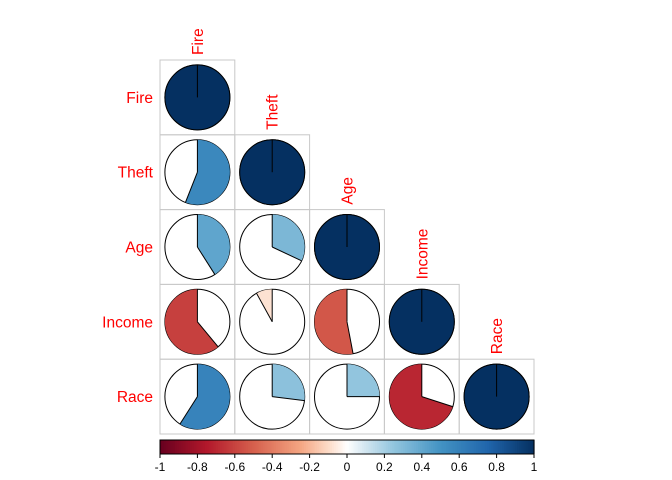 The height and width of the screenshot is (480, 672). Describe the element at coordinates (348, 191) in the screenshot. I see `column-label-age: Age` at that location.